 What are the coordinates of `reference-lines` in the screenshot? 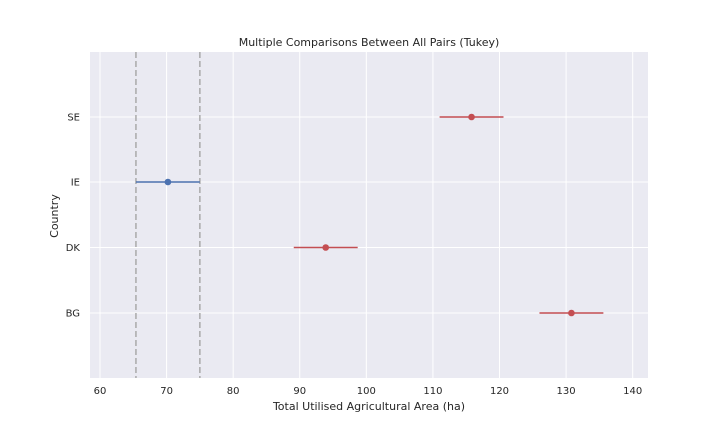 It's located at (168, 215).